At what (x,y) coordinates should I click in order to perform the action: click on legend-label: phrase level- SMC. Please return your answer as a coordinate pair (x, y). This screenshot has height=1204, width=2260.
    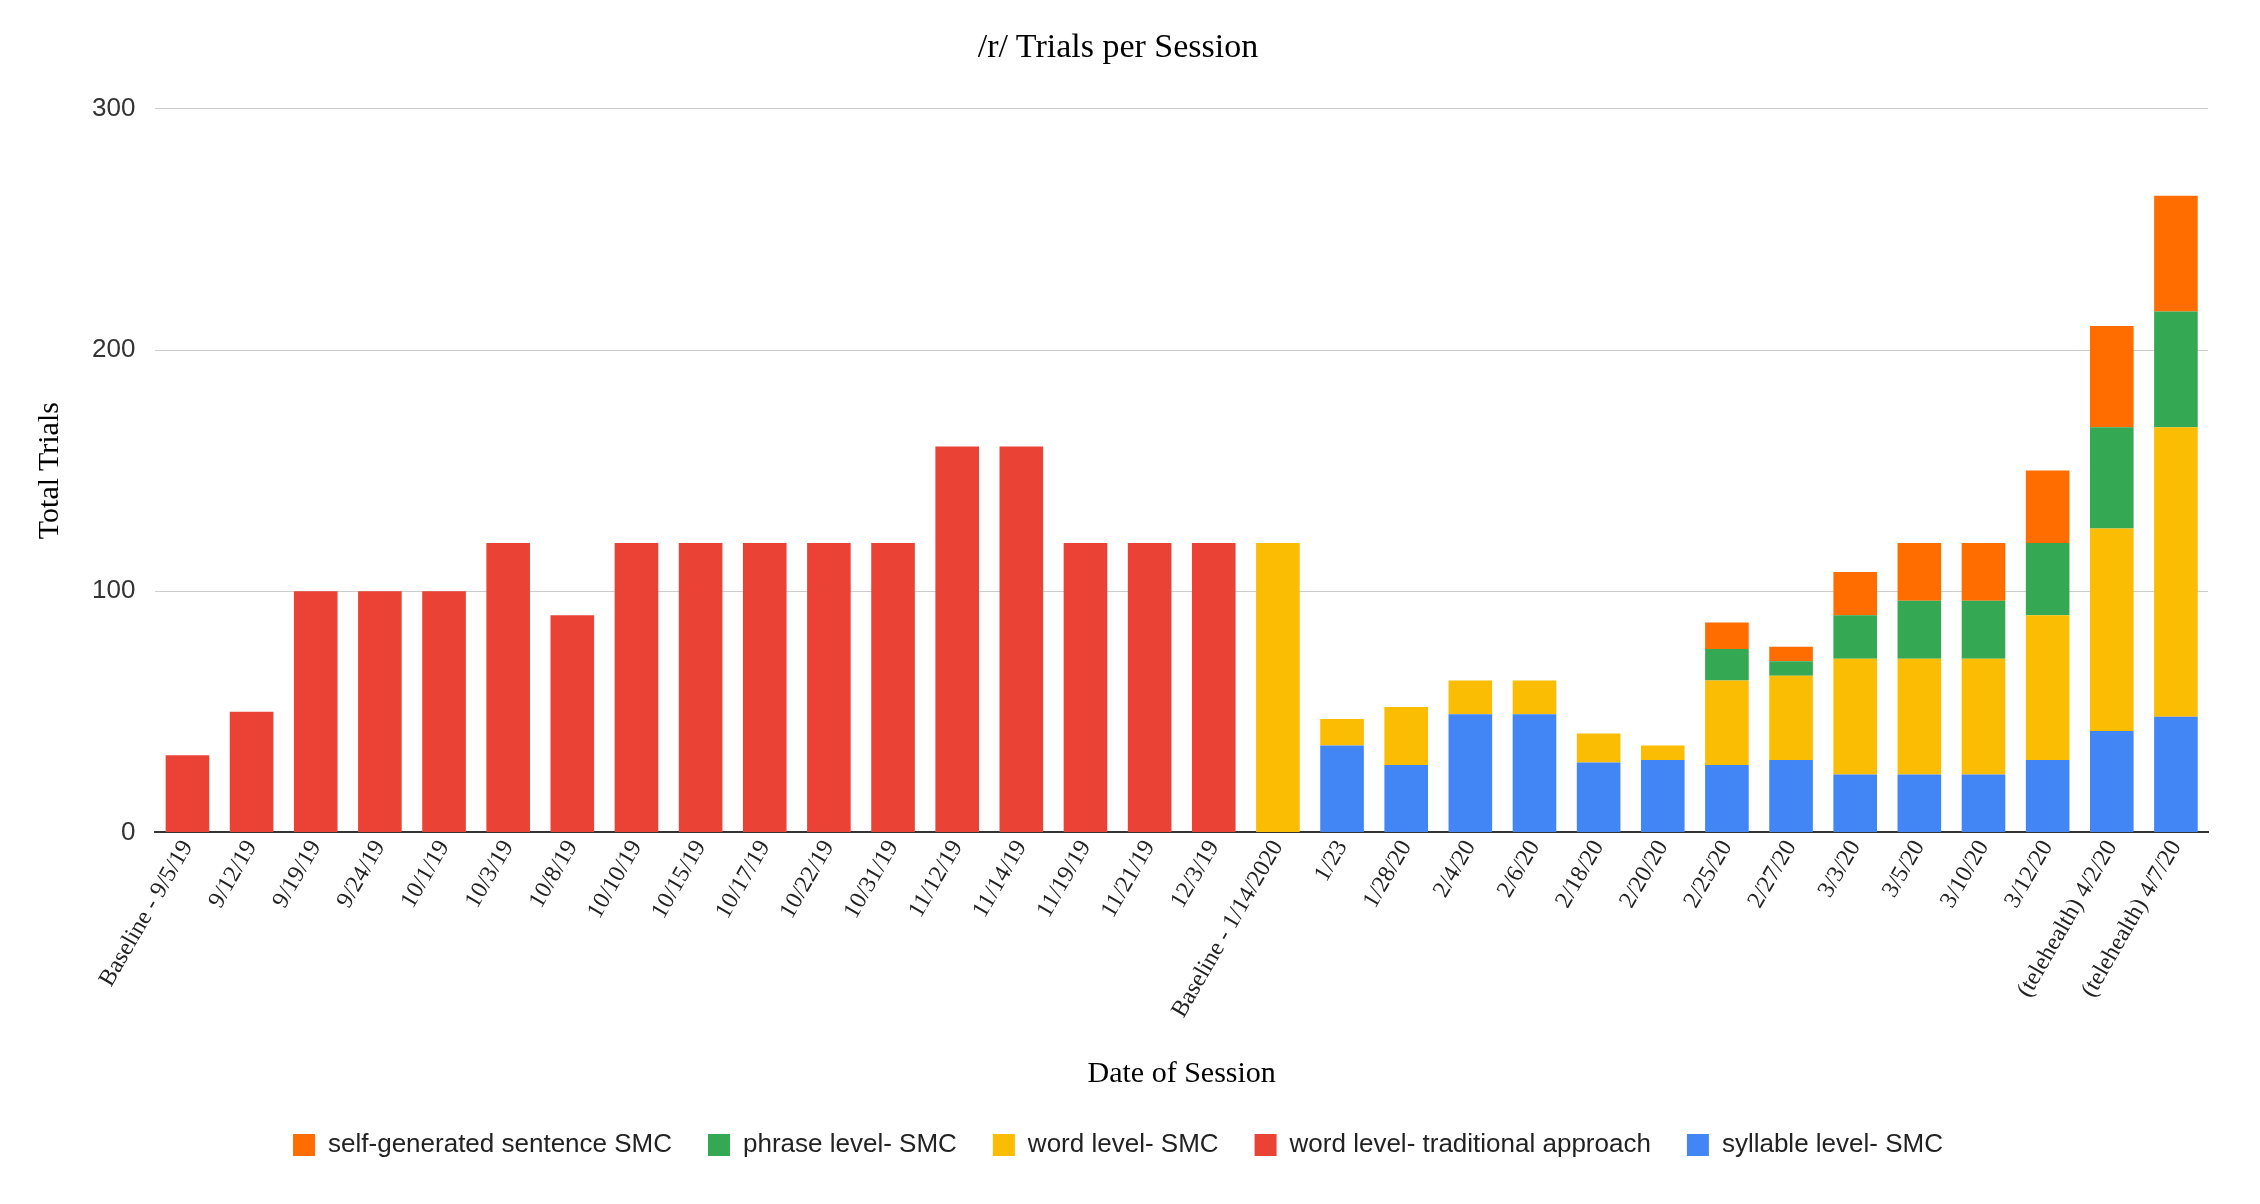
    Looking at the image, I should click on (850, 1143).